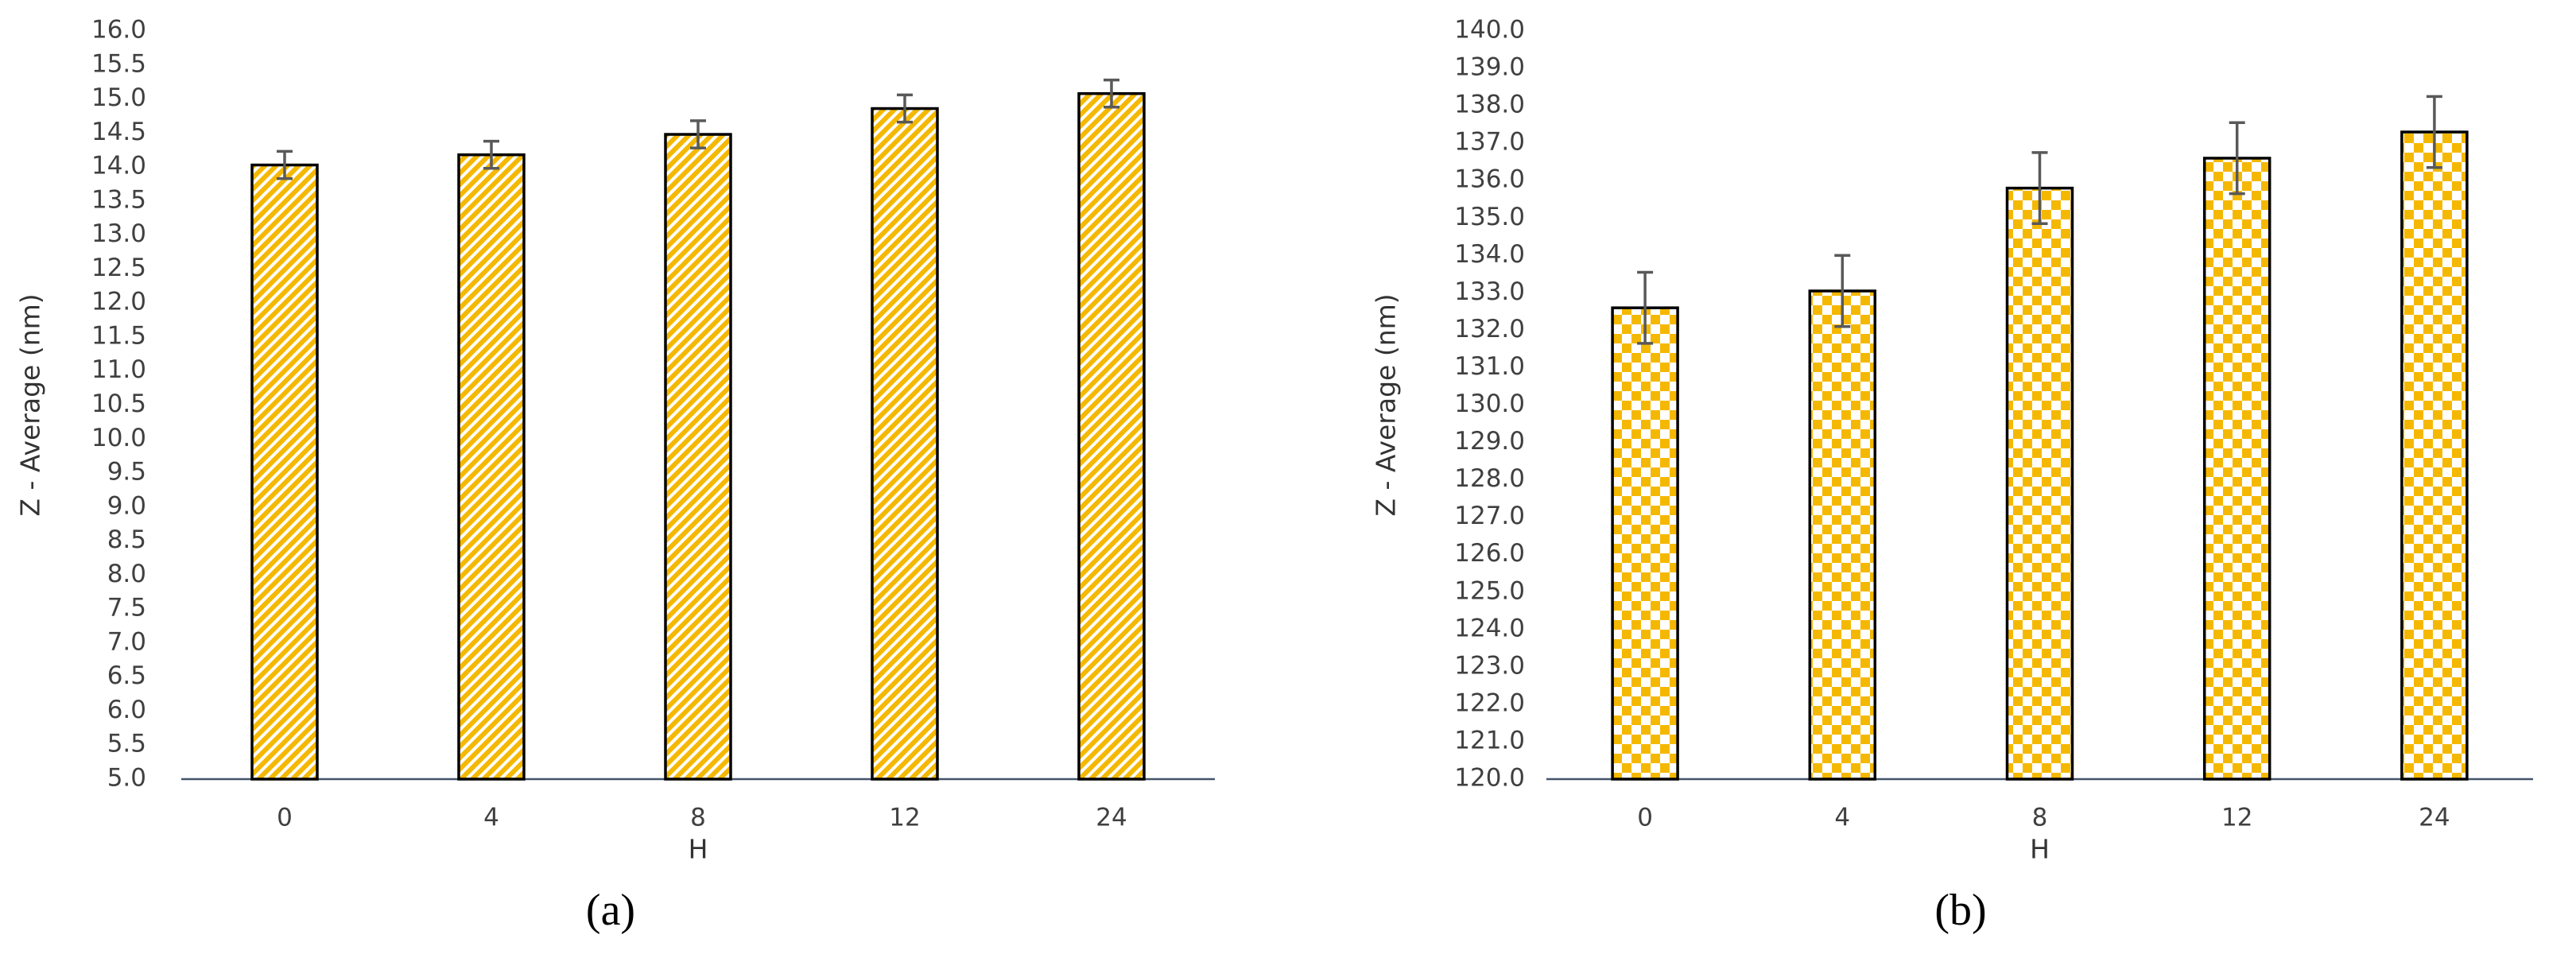 The height and width of the screenshot is (958, 2576). What do you see at coordinates (126, 472) in the screenshot?
I see `y-tick-label: 9.5` at bounding box center [126, 472].